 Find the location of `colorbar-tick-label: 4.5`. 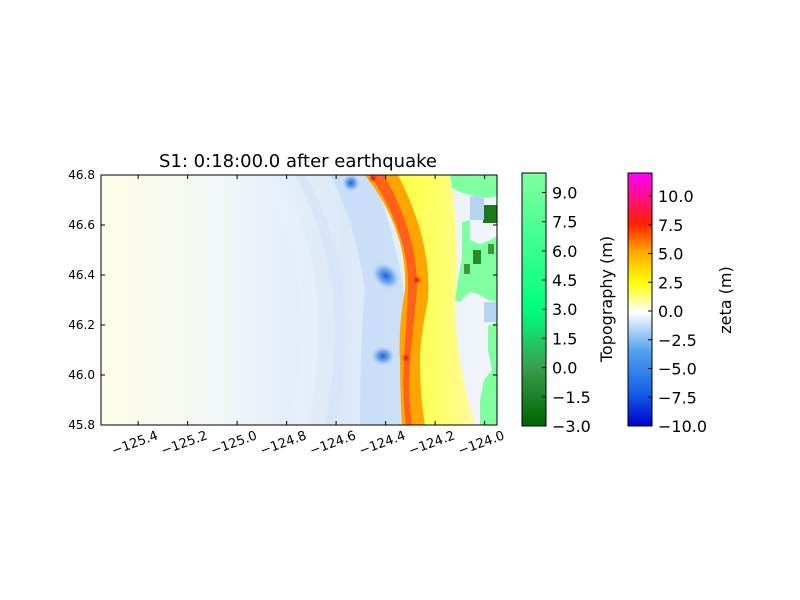

colorbar-tick-label: 4.5 is located at coordinates (564, 280).